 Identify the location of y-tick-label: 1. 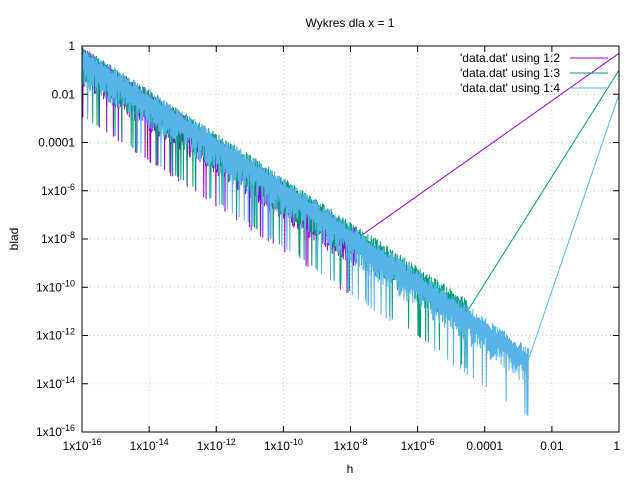
(71, 46).